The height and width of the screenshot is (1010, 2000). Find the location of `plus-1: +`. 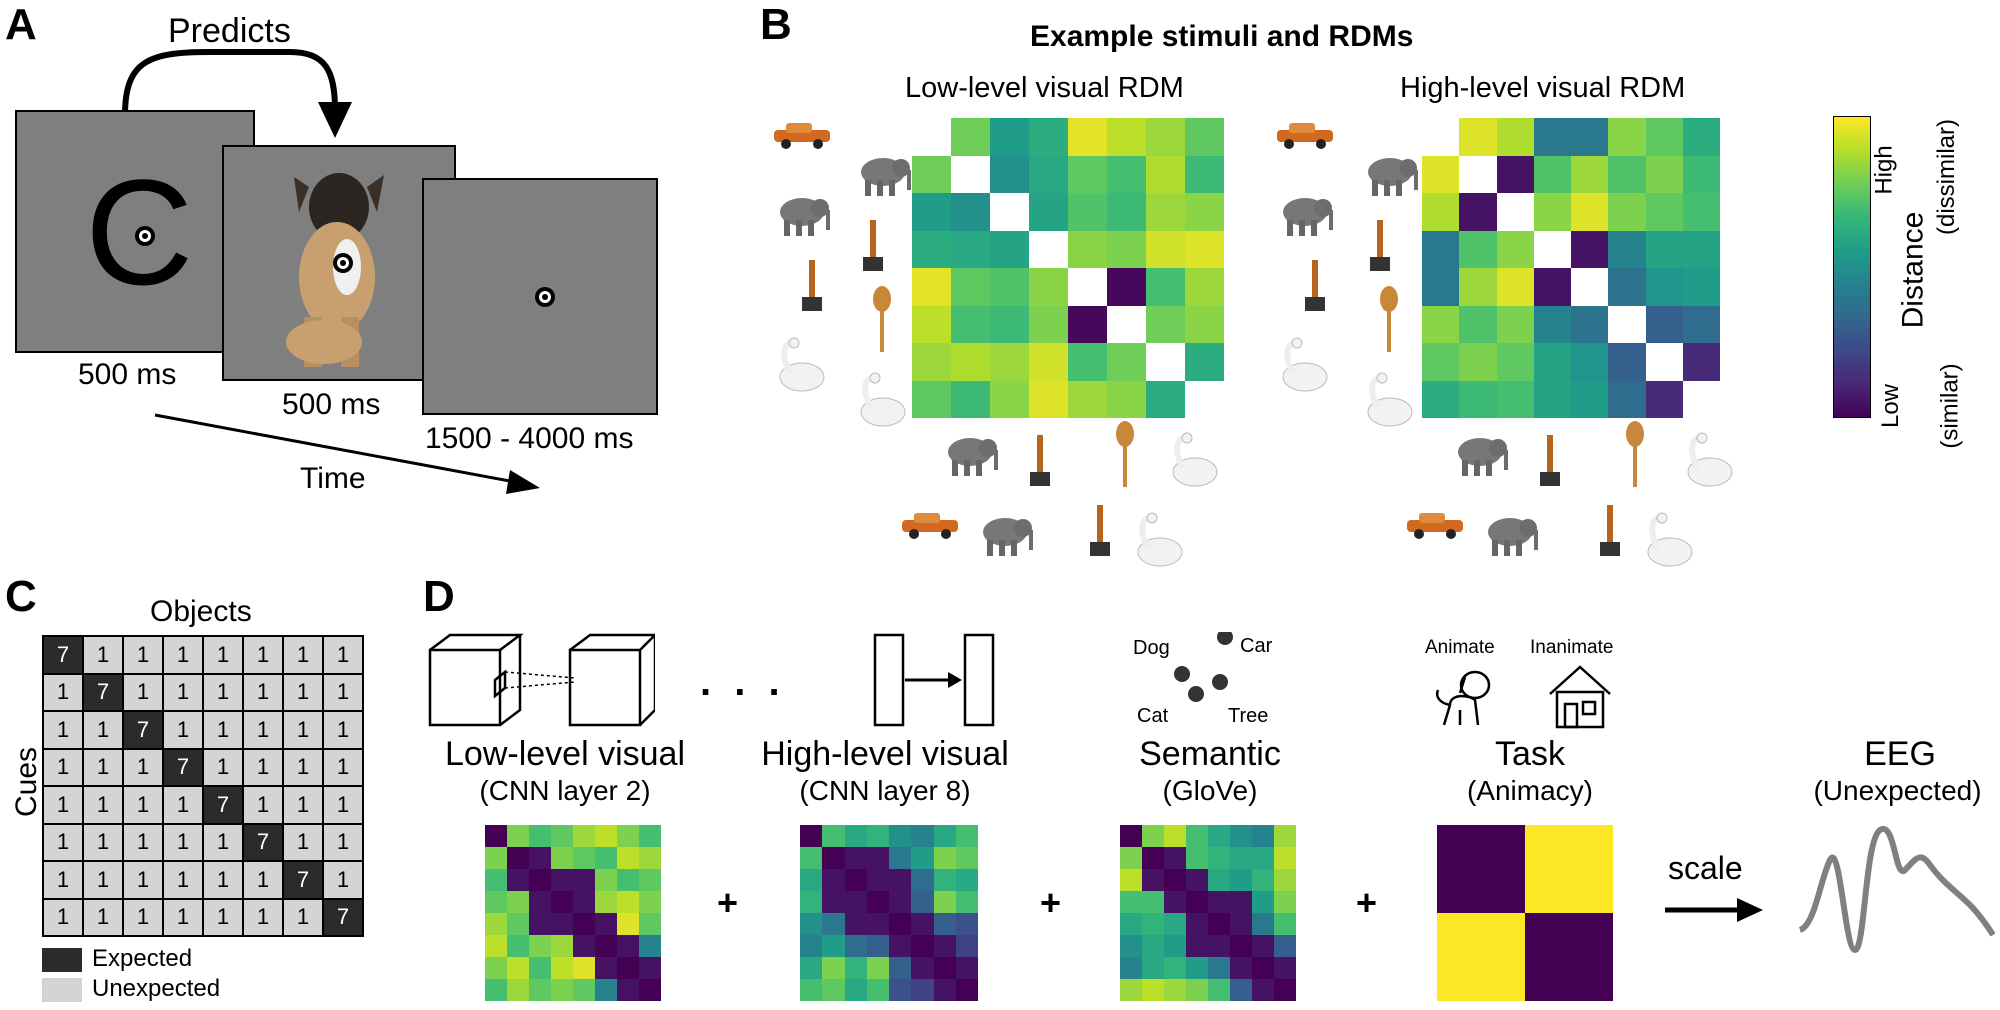

plus-1: + is located at coordinates (728, 902).